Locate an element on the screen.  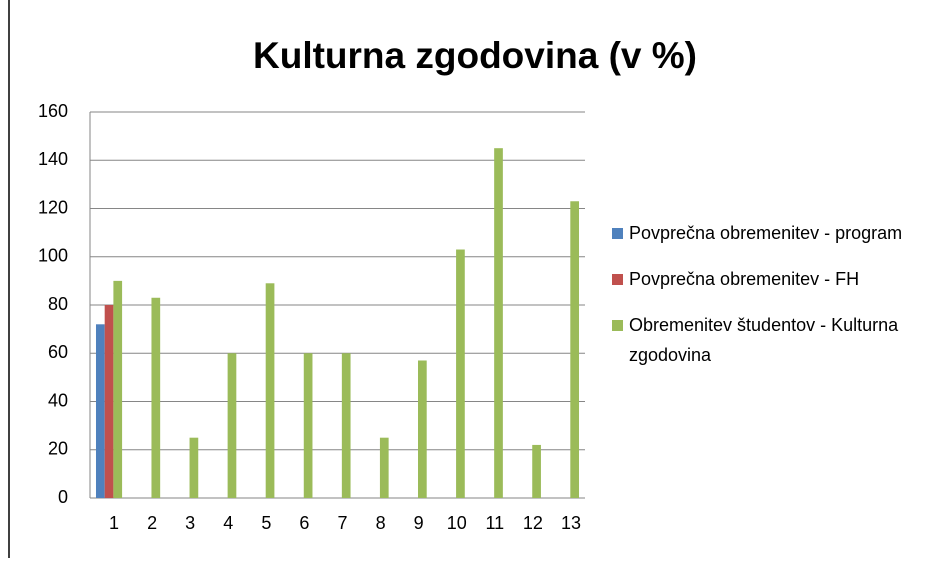
x-tick-label: 9 is located at coordinates (419, 523).